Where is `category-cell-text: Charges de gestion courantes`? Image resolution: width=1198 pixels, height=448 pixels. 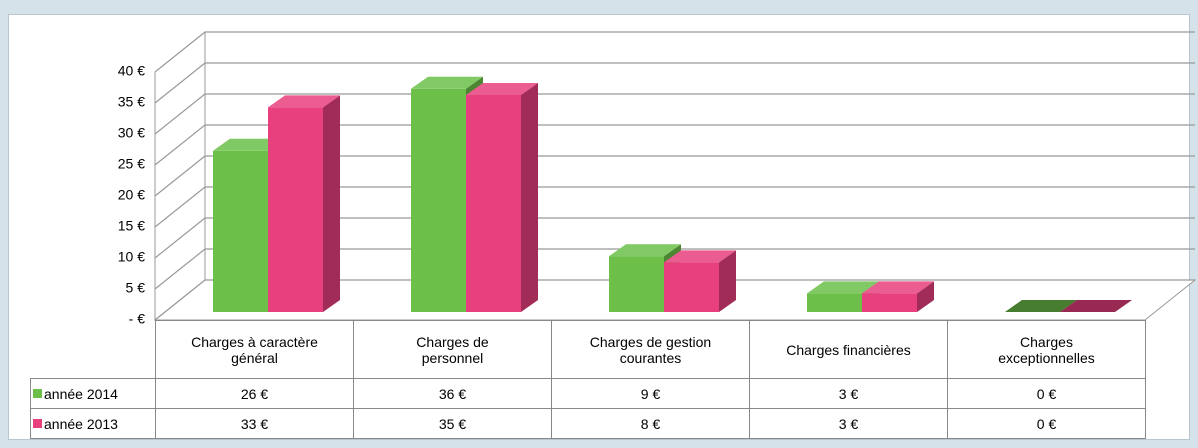
category-cell-text: Charges de gestion courantes is located at coordinates (650, 349).